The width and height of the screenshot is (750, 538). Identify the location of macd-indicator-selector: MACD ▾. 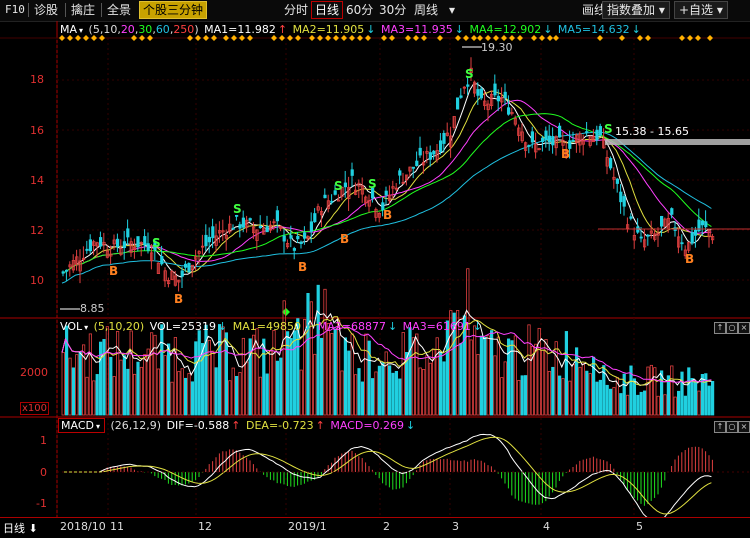
(81, 425).